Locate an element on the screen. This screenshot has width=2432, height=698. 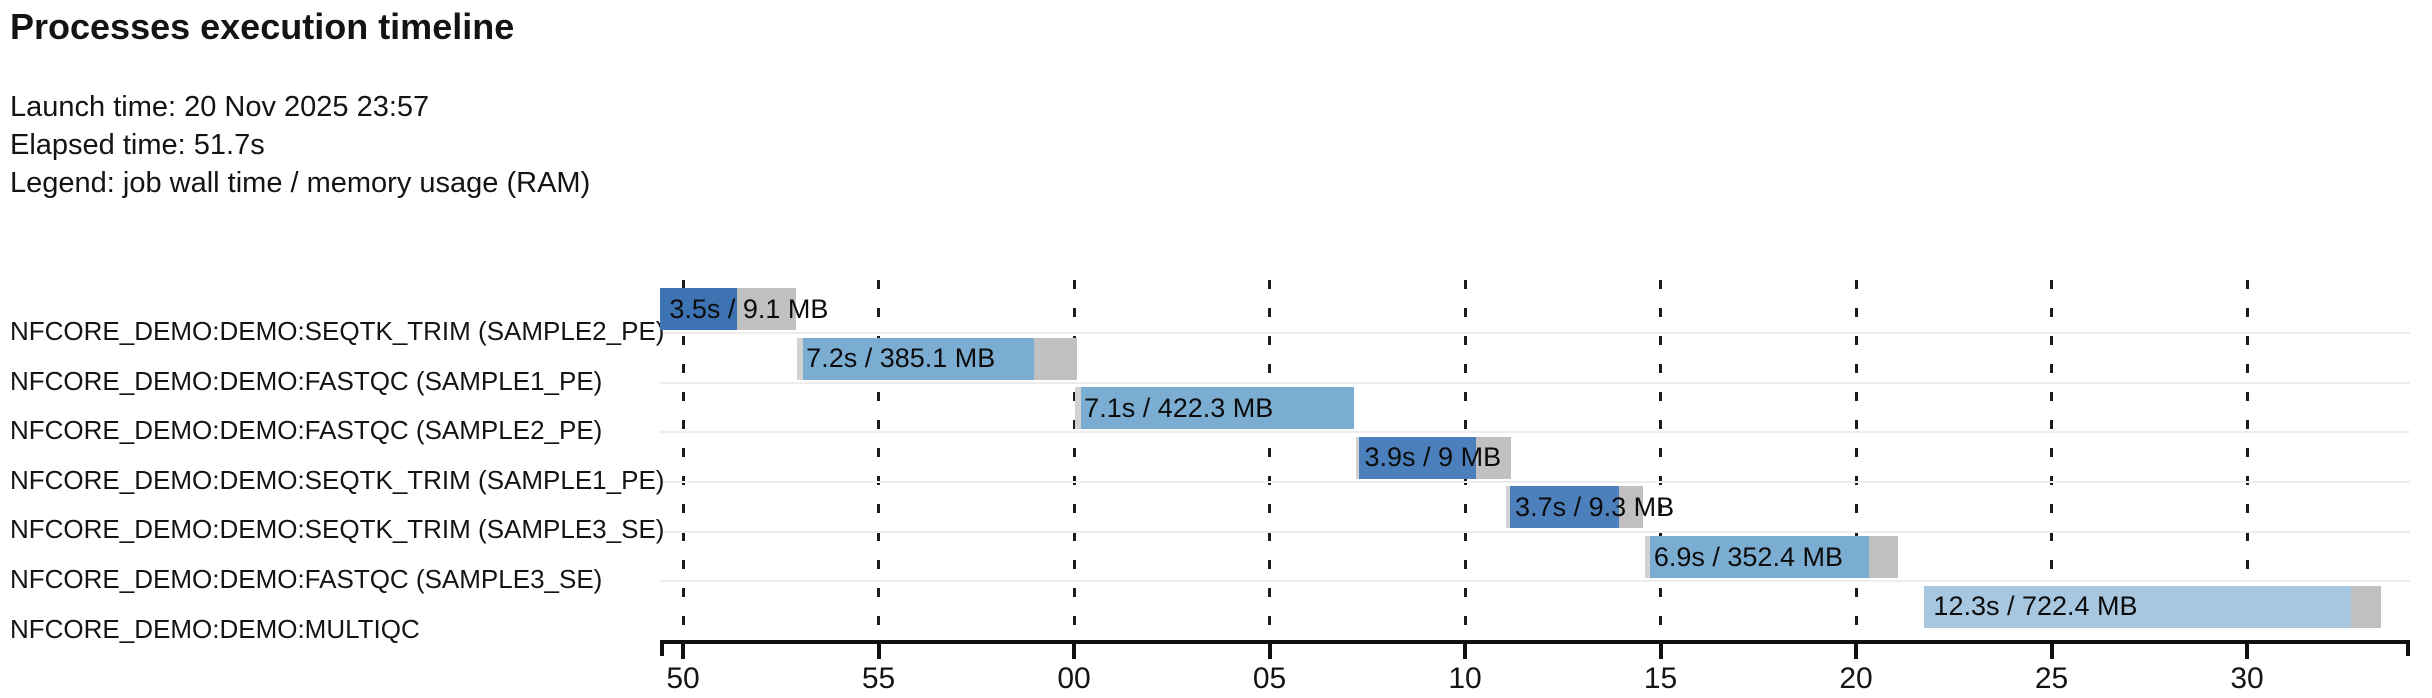
task-bar: 7.2s / 385.1 MB is located at coordinates (937, 358).